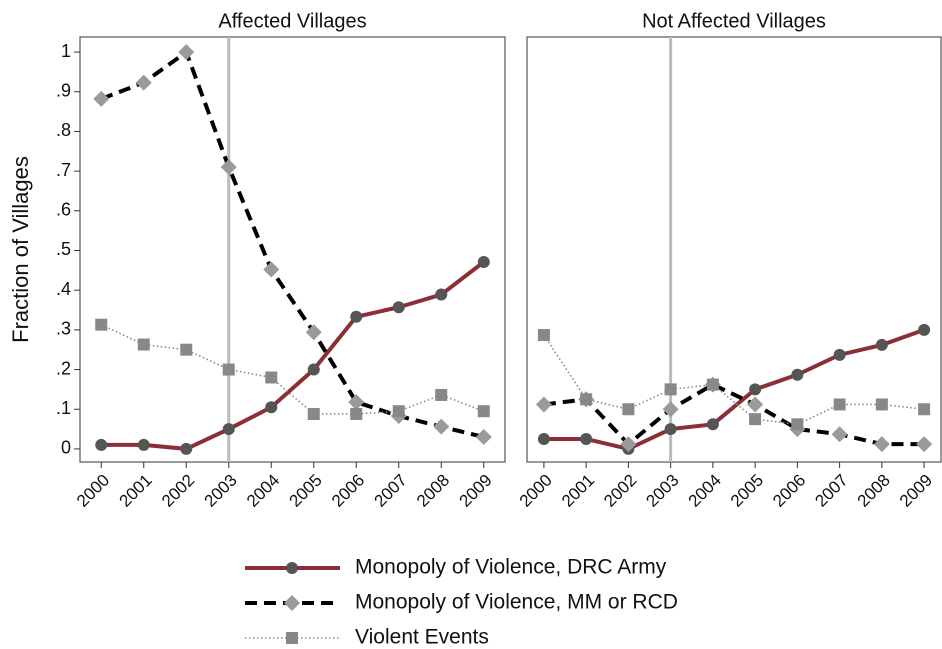 Image resolution: width=942 pixels, height=649 pixels. What do you see at coordinates (63, 210) in the screenshot?
I see `y-tick-label: .6` at bounding box center [63, 210].